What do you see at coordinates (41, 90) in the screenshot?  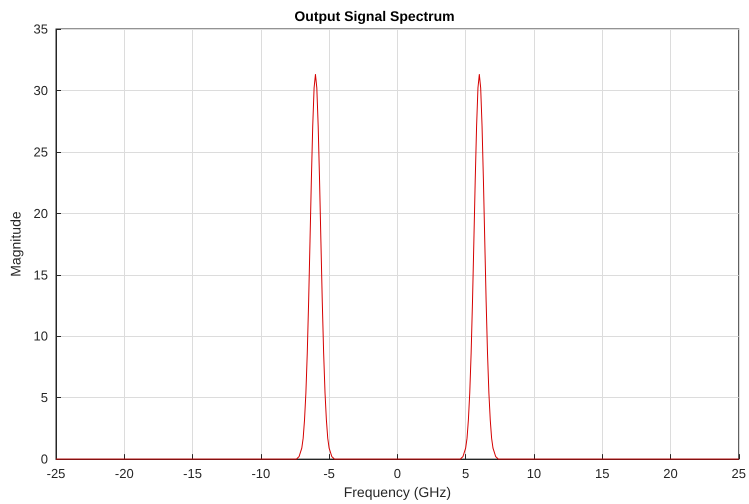 I see `y-tick-label: 30` at bounding box center [41, 90].